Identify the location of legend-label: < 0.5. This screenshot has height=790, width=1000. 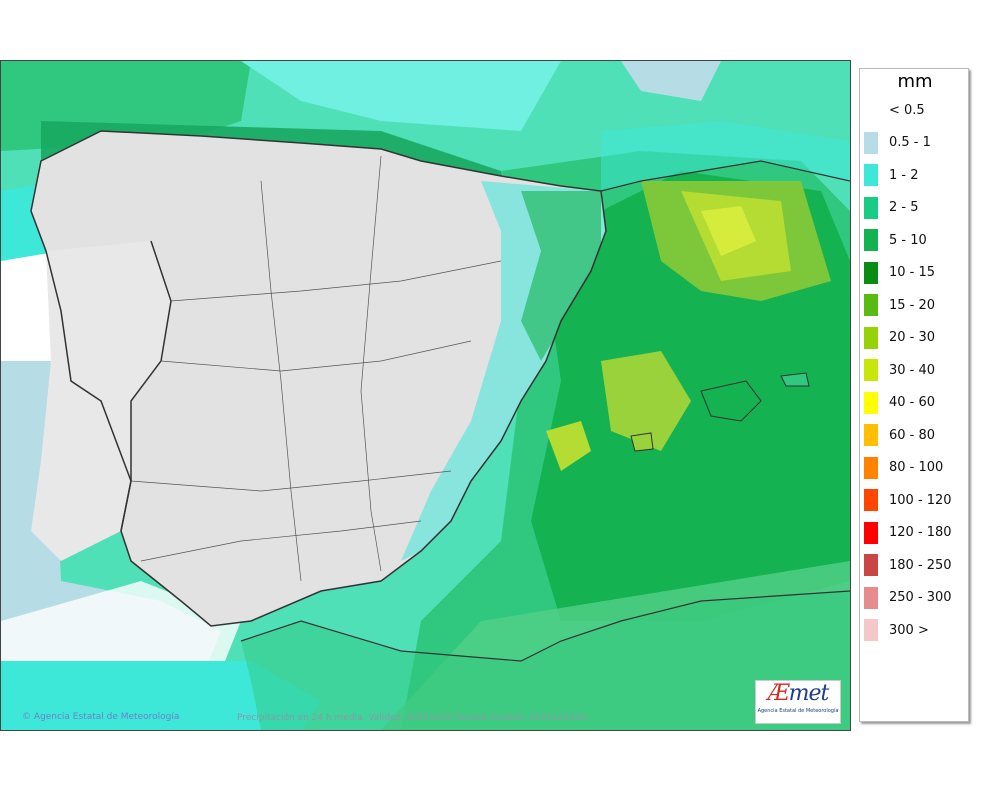
(907, 110).